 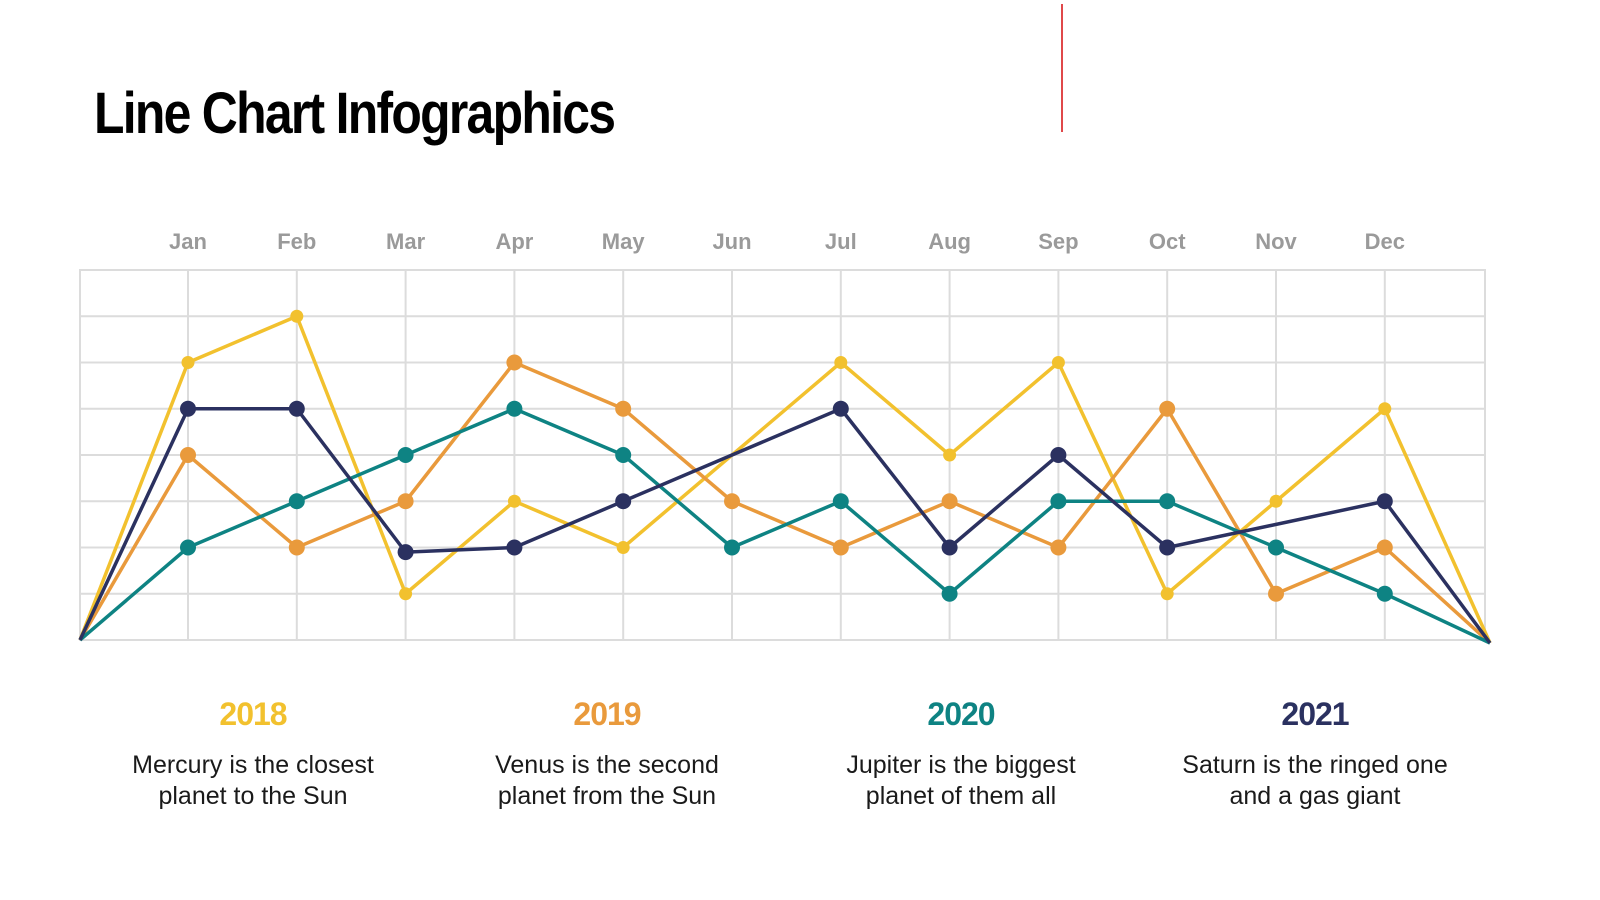 I want to click on data-point-2021-sep, so click(x=1058, y=455).